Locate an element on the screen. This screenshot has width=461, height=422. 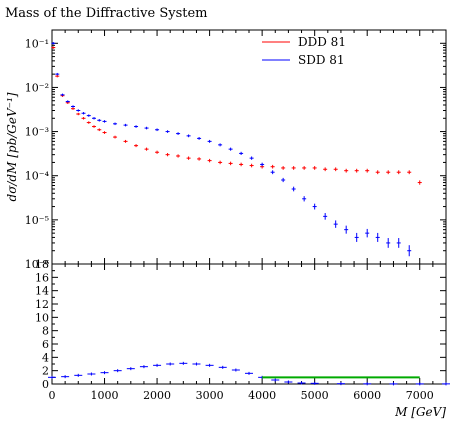
y-tick-label: 10⁻¹ is located at coordinates (37, 43).